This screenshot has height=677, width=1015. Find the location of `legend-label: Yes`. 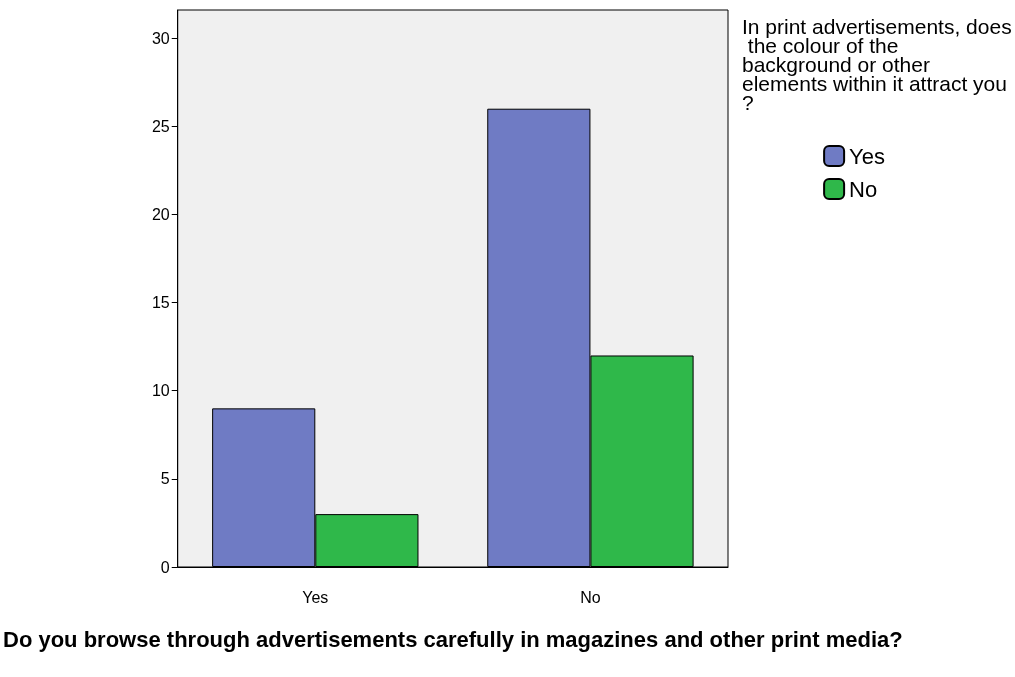

legend-label: Yes is located at coordinates (867, 156).